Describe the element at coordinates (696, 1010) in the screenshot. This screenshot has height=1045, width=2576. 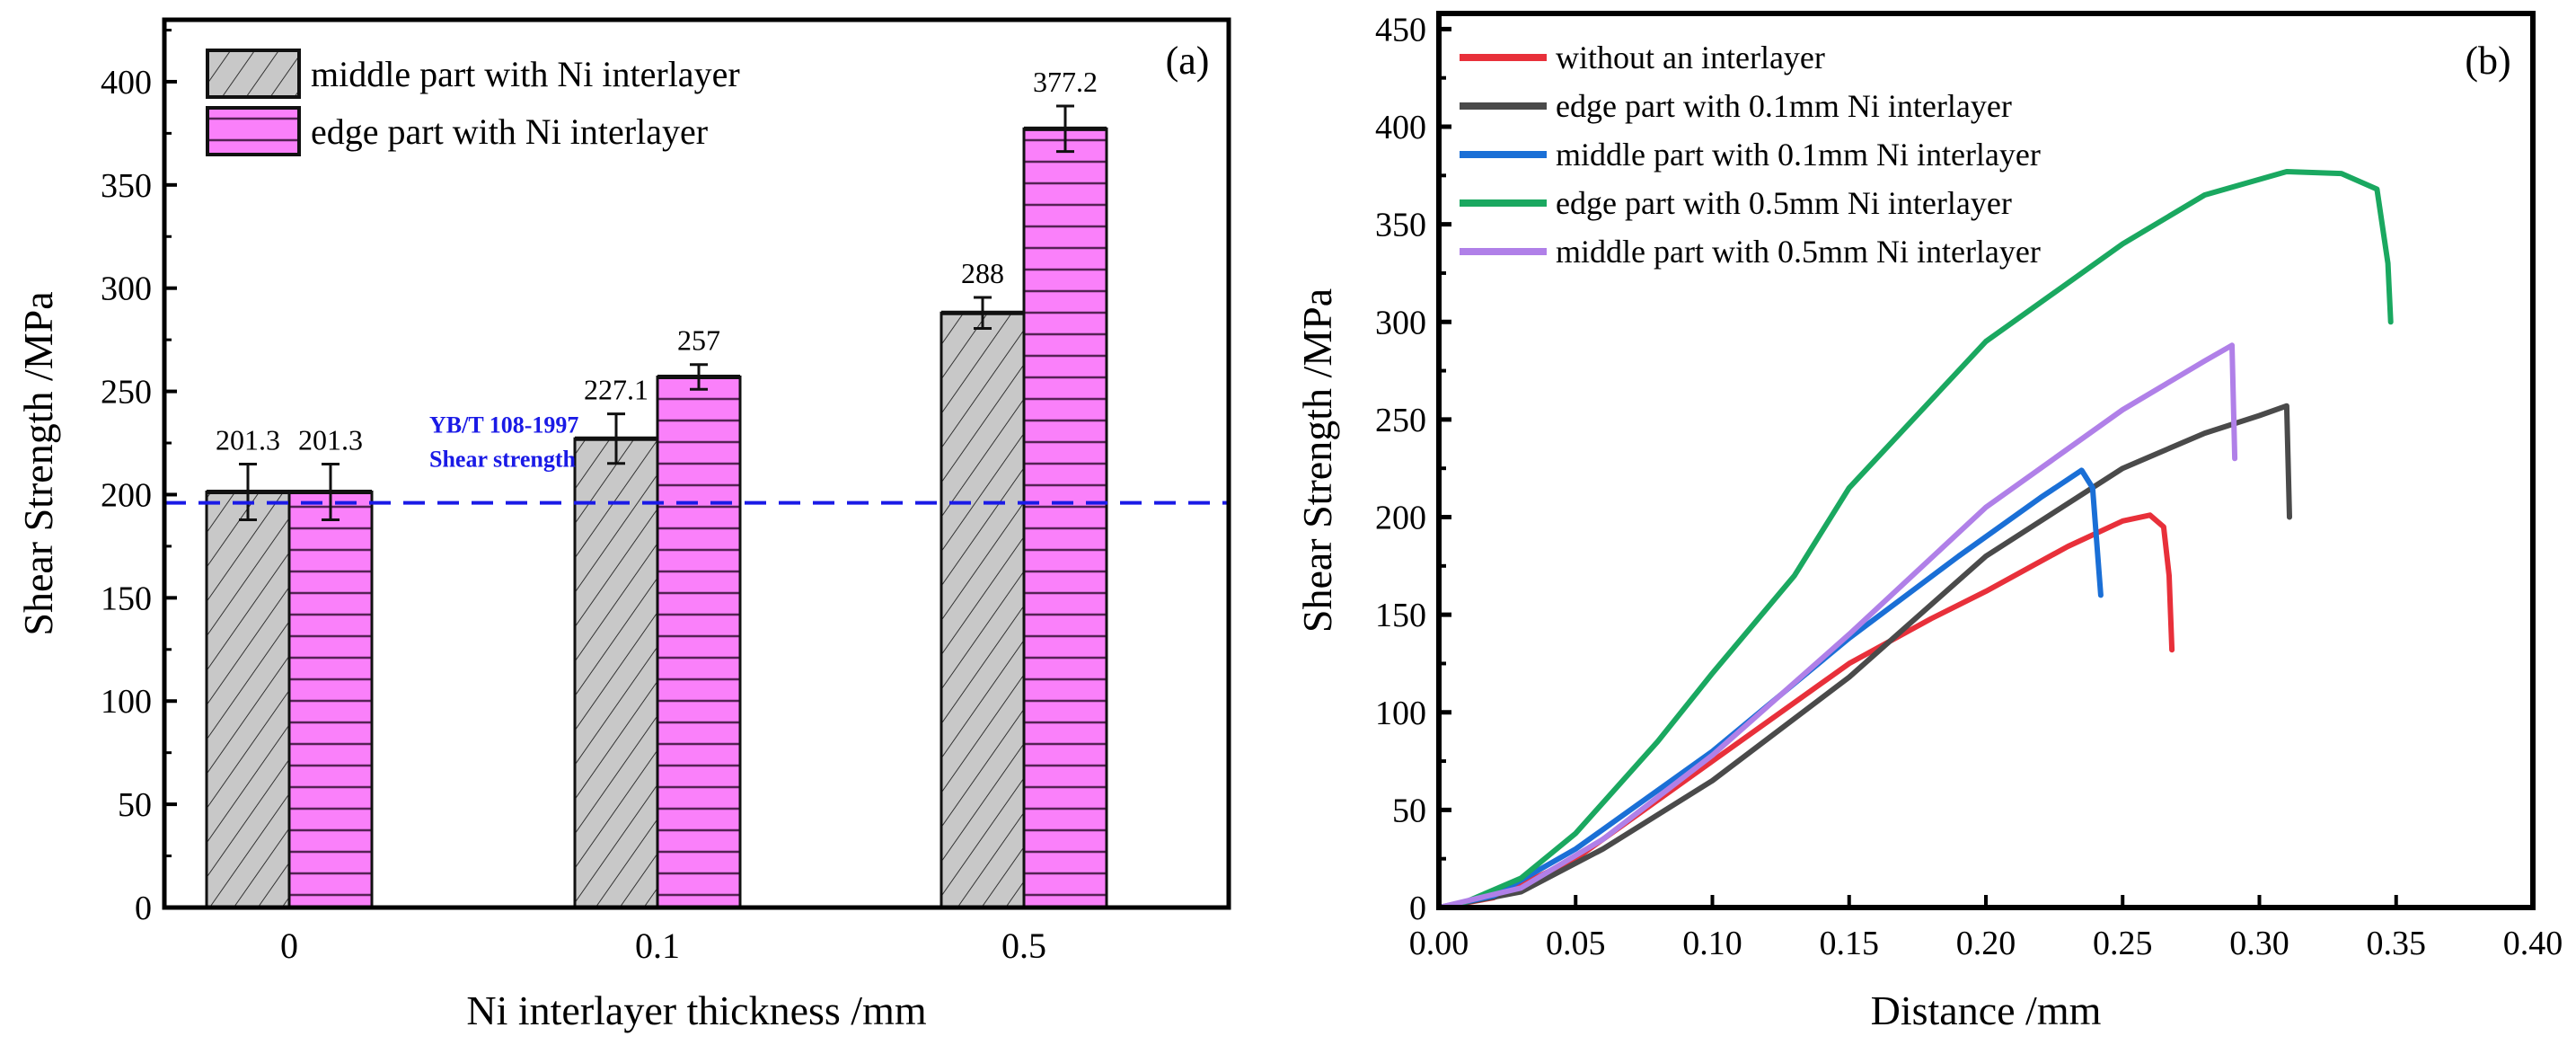
I see `x-axis-title: Ni interlayer thickness /mm` at that location.